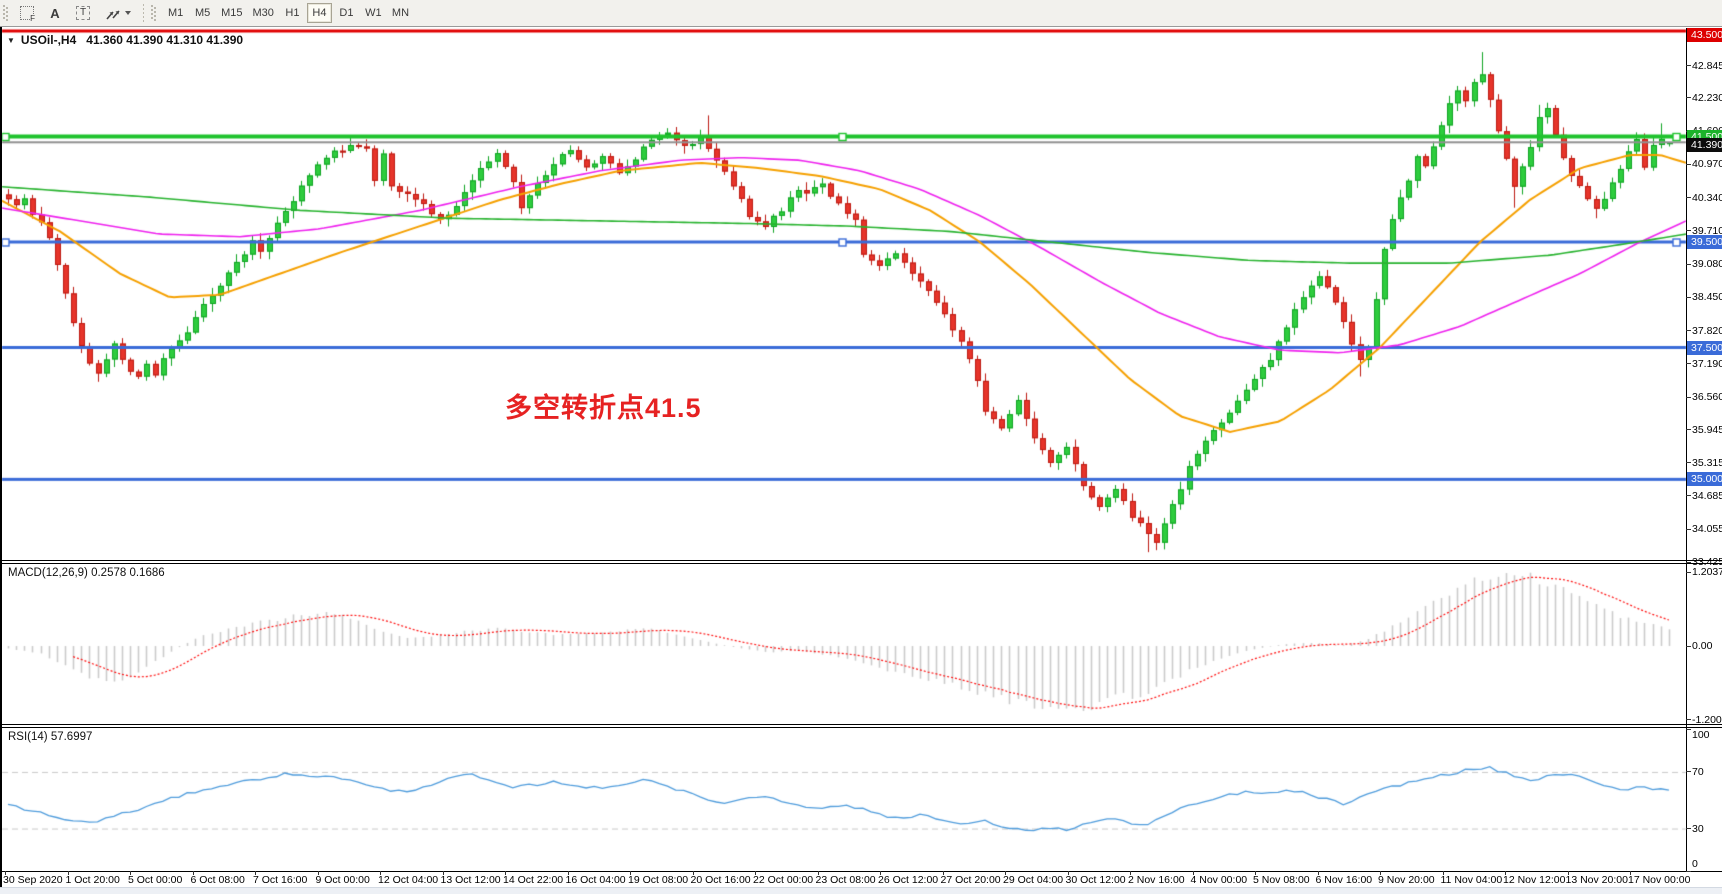 This screenshot has height=894, width=1722. Describe the element at coordinates (845, 880) in the screenshot. I see `time-tick-label: 23 Oct 08:00` at that location.